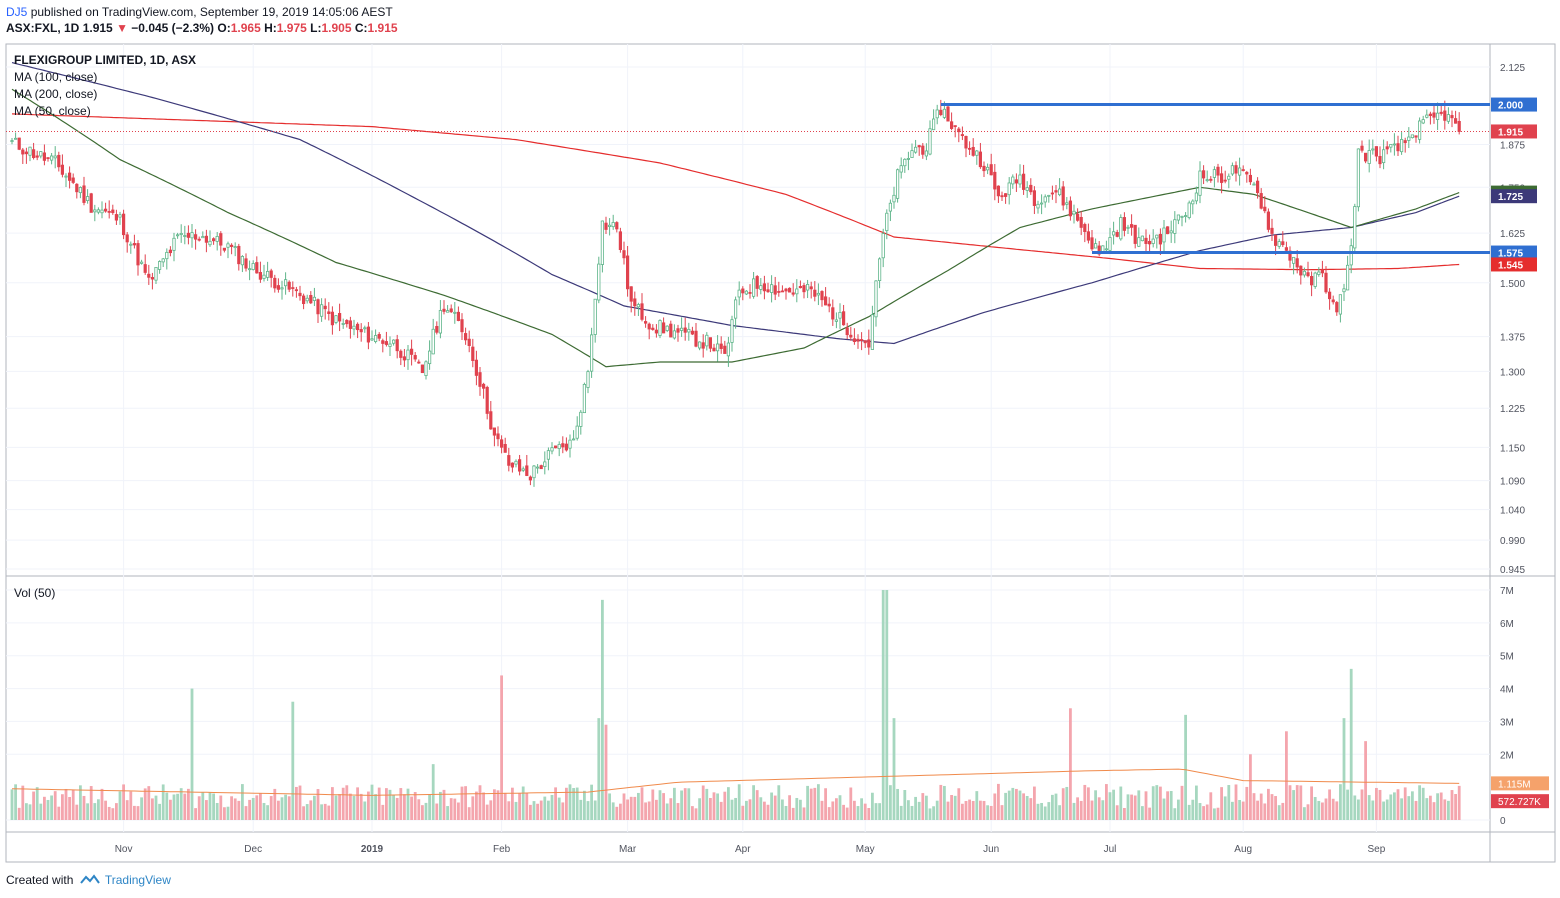 The width and height of the screenshot is (1560, 898). Describe the element at coordinates (17, 12) in the screenshot. I see `author-link: DJ5` at that location.